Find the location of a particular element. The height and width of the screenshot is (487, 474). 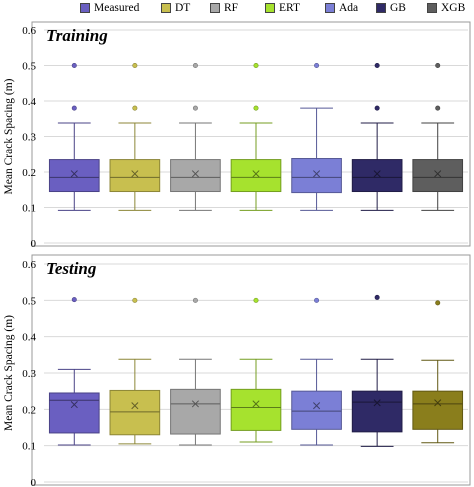

legend-label: RF is located at coordinates (231, 8).